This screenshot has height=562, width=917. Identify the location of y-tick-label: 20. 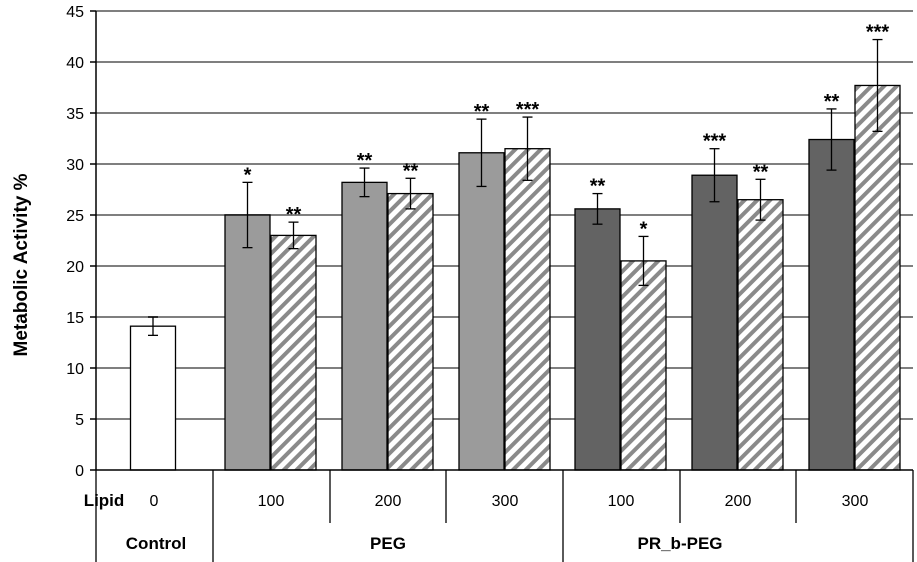
(75, 267).